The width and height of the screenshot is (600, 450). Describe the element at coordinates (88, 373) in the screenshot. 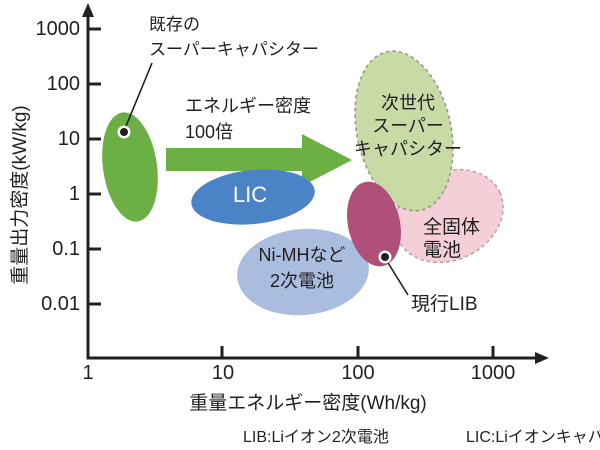

I see `x-tick-label-1: 1` at that location.